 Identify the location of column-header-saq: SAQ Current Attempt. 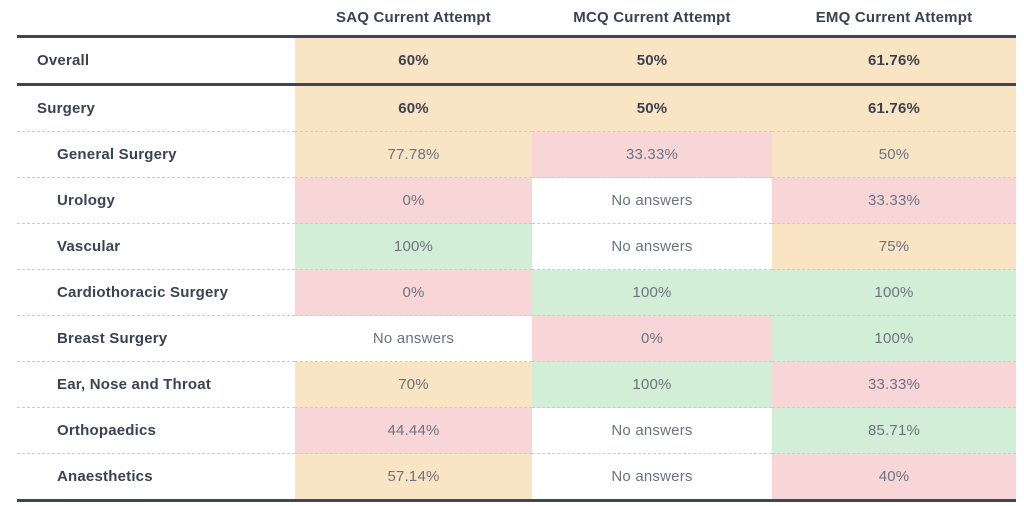
(413, 18).